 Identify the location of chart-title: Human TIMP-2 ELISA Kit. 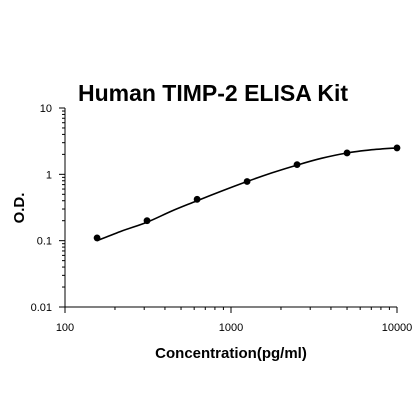
(213, 93).